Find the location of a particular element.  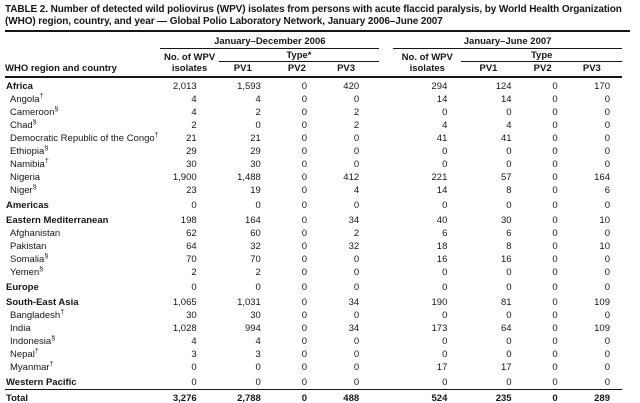

region-row: South-East Asia 1,065 1,031 0 34 190 81 0 109 is located at coordinates (313, 301).